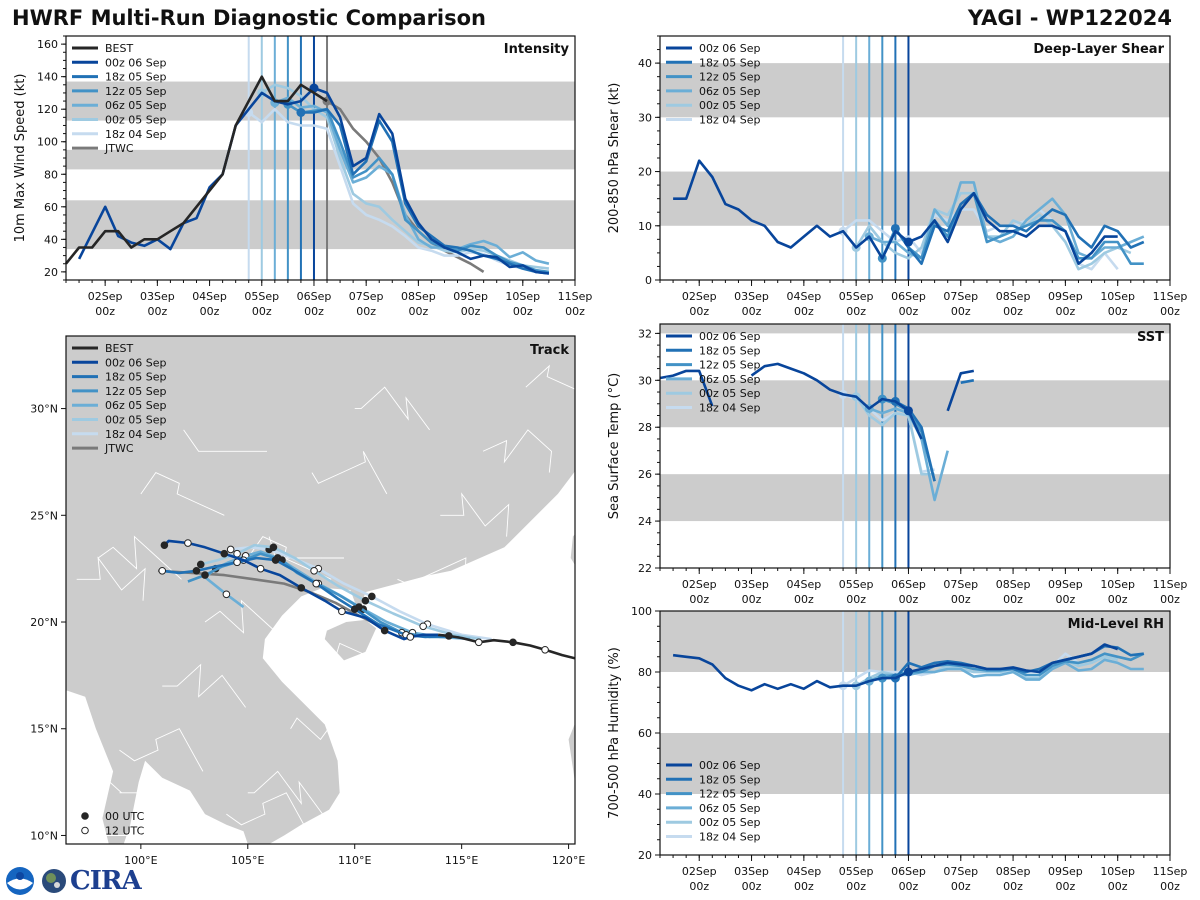 The height and width of the screenshot is (900, 1200). Describe the element at coordinates (1116, 624) in the screenshot. I see `panel-title: Mid-Level RH` at that location.